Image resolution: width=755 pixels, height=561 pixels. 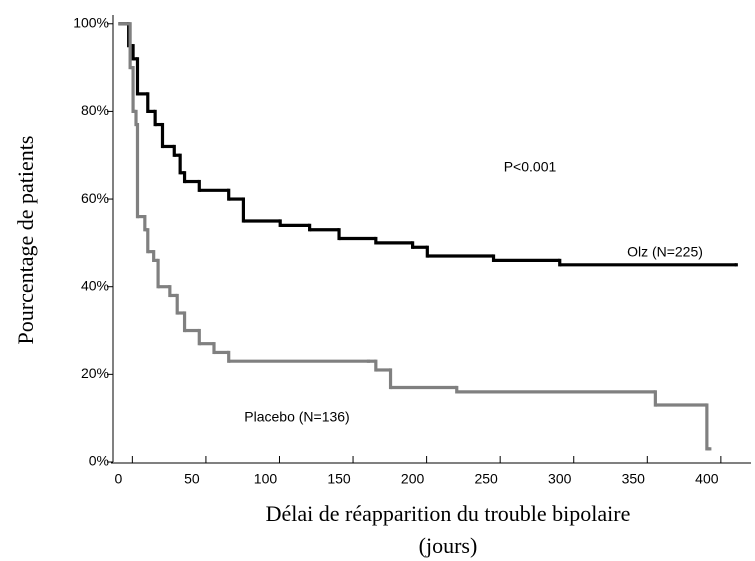 What do you see at coordinates (95, 285) in the screenshot?
I see `y-tick-label: 40%` at bounding box center [95, 285].